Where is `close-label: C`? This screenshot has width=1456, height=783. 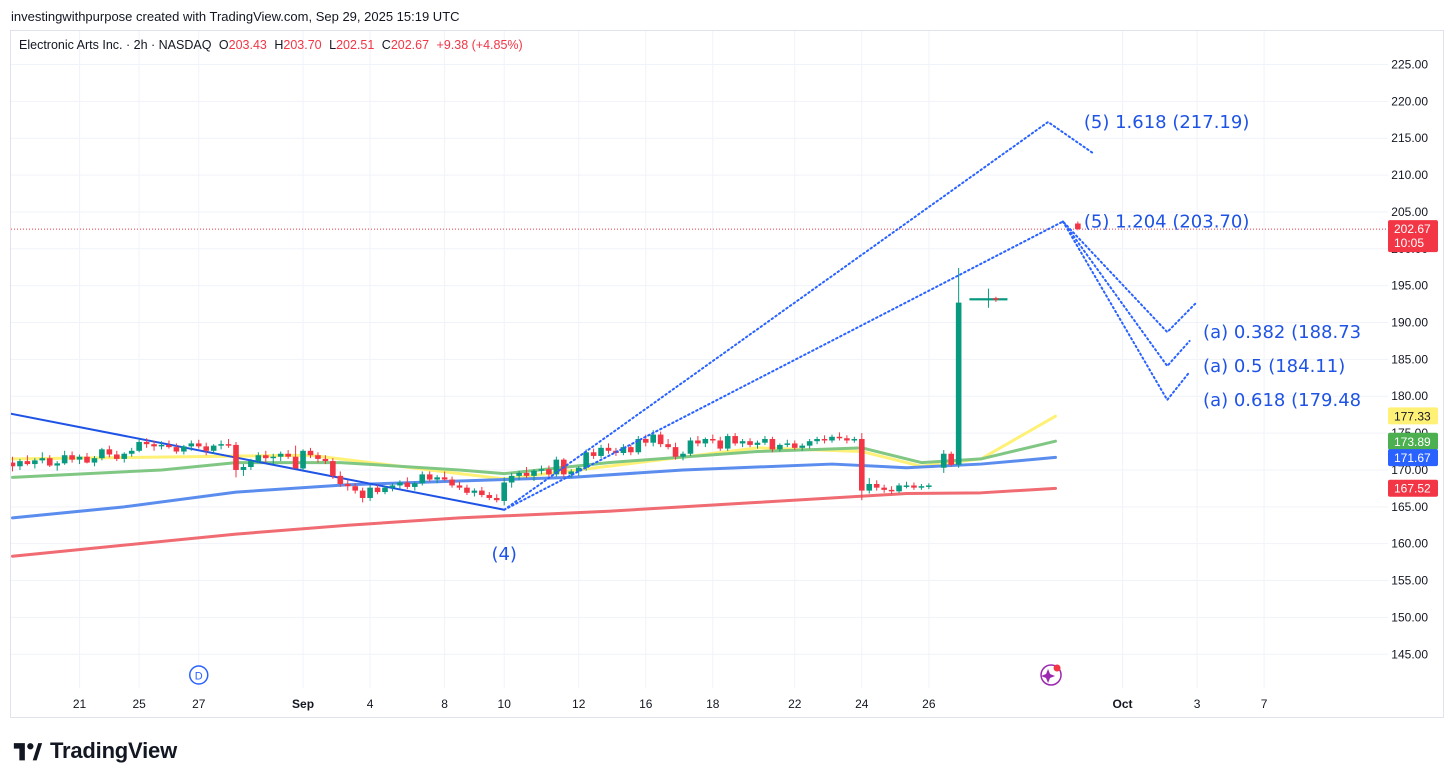 close-label: C is located at coordinates (386, 45).